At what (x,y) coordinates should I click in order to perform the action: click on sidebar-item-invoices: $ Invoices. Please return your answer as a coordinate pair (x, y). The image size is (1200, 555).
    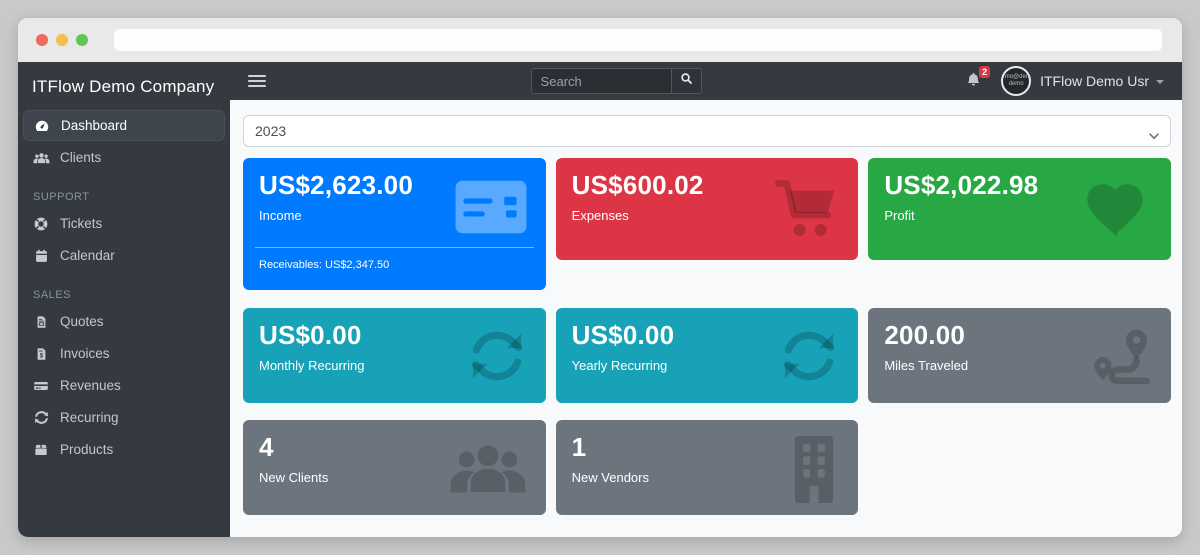
    Looking at the image, I should click on (124, 353).